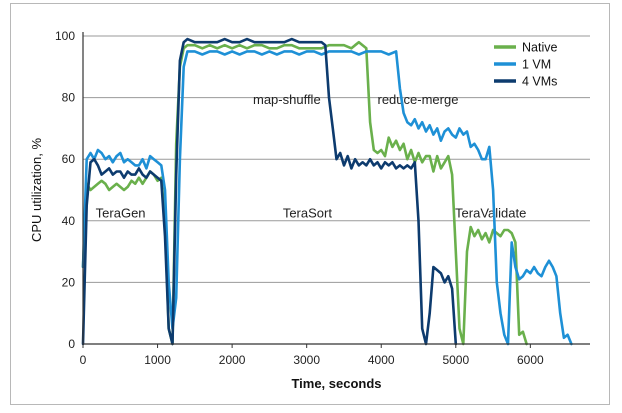 This screenshot has width=622, height=413. I want to click on y-tick-label: 20, so click(69, 282).